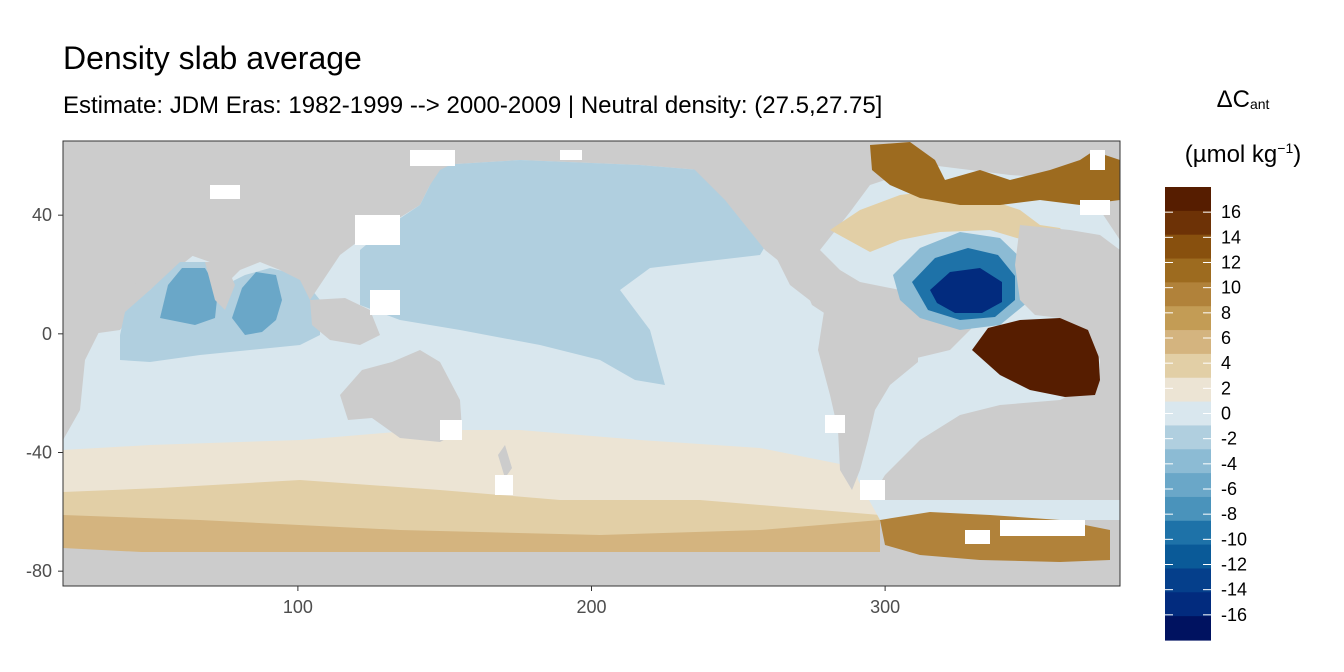  I want to click on legend-unit-suffix: ), so click(1297, 154).